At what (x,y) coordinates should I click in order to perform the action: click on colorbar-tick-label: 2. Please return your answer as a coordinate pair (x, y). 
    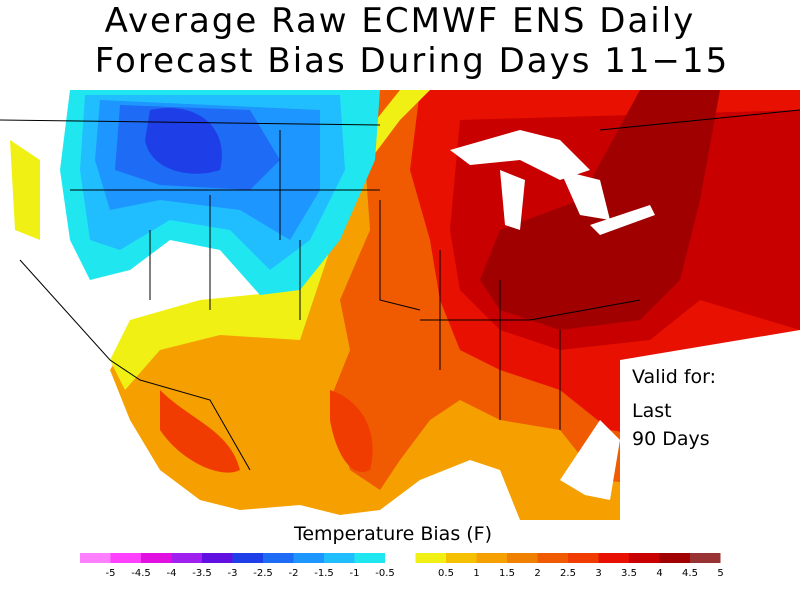
    Looking at the image, I should click on (537, 573).